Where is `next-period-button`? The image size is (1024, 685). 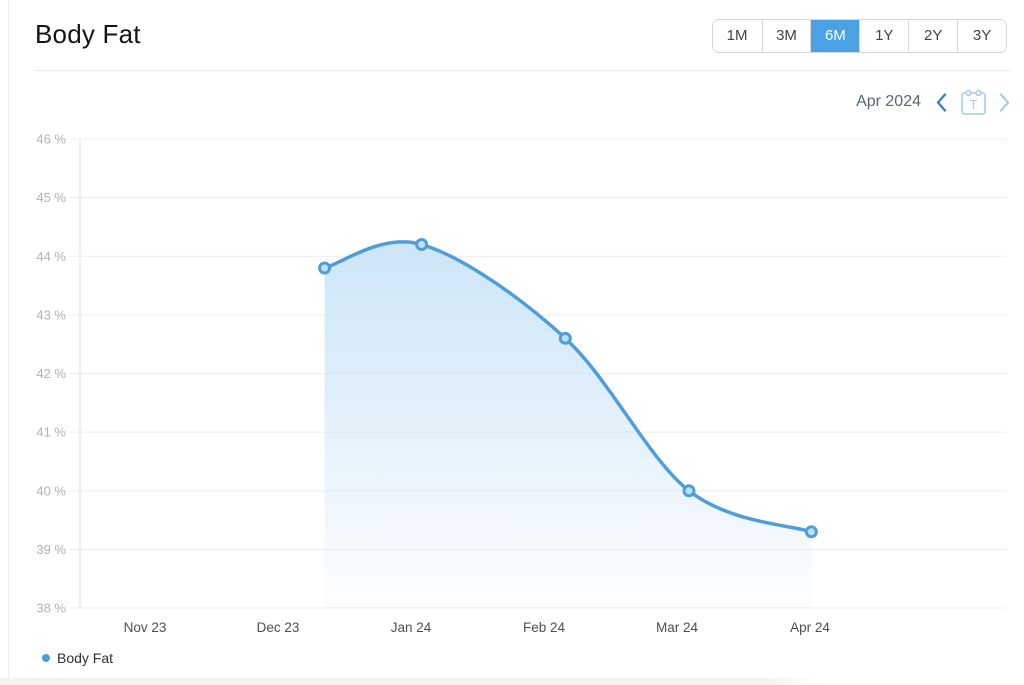
next-period-button is located at coordinates (1004, 102).